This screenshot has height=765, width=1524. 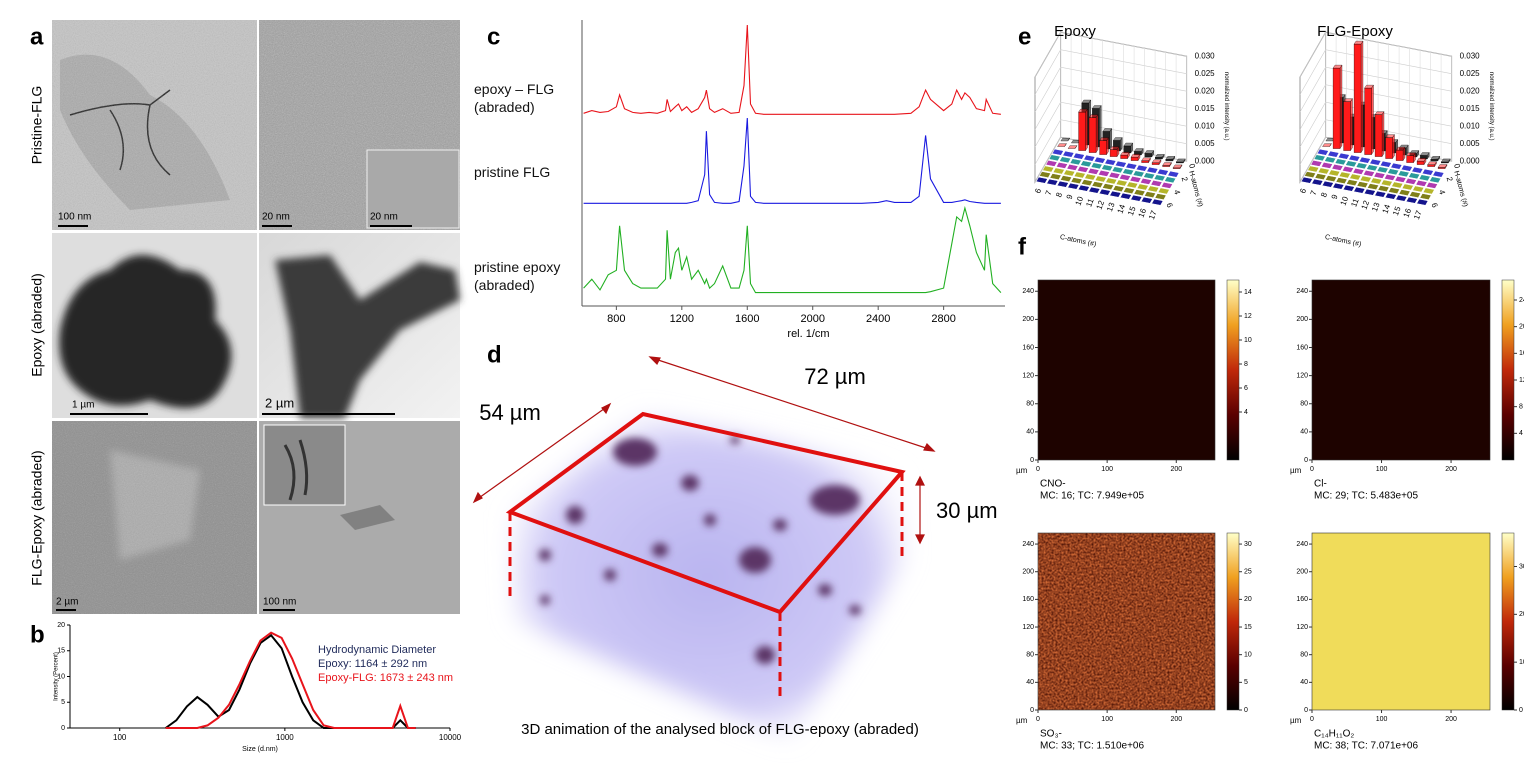 What do you see at coordinates (63, 702) in the screenshot?
I see `y-tick-label: 5` at bounding box center [63, 702].